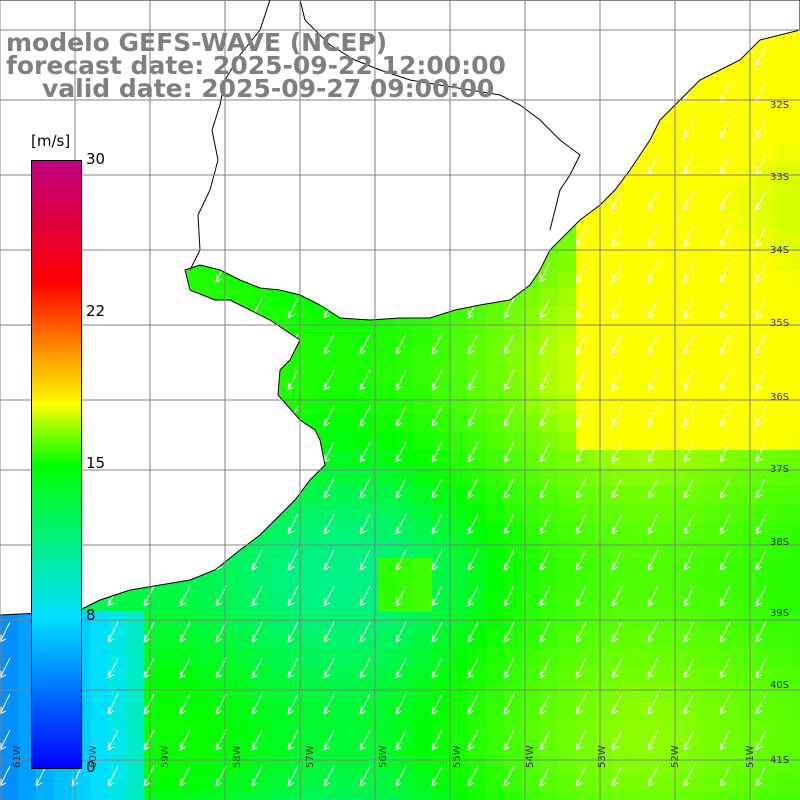  What do you see at coordinates (780, 250) in the screenshot?
I see `latitude-label: 34S` at bounding box center [780, 250].